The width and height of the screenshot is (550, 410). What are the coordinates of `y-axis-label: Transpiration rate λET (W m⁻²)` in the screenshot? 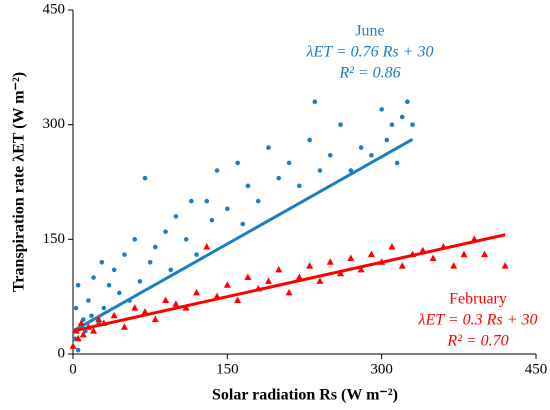 It's located at (19, 182).